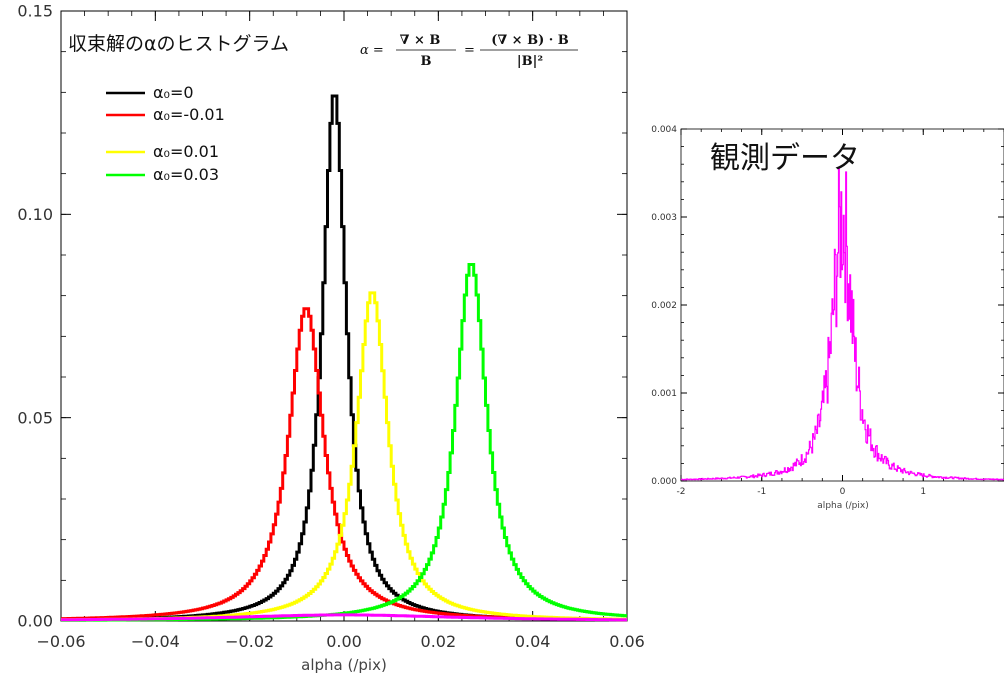  What do you see at coordinates (664, 218) in the screenshot?
I see `y-tick-label-3: 0.003` at bounding box center [664, 218].